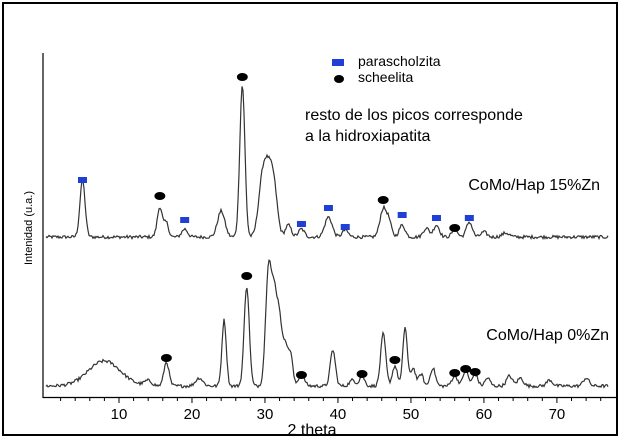 The image size is (621, 439). I want to click on x-tick-label: 10, so click(119, 414).